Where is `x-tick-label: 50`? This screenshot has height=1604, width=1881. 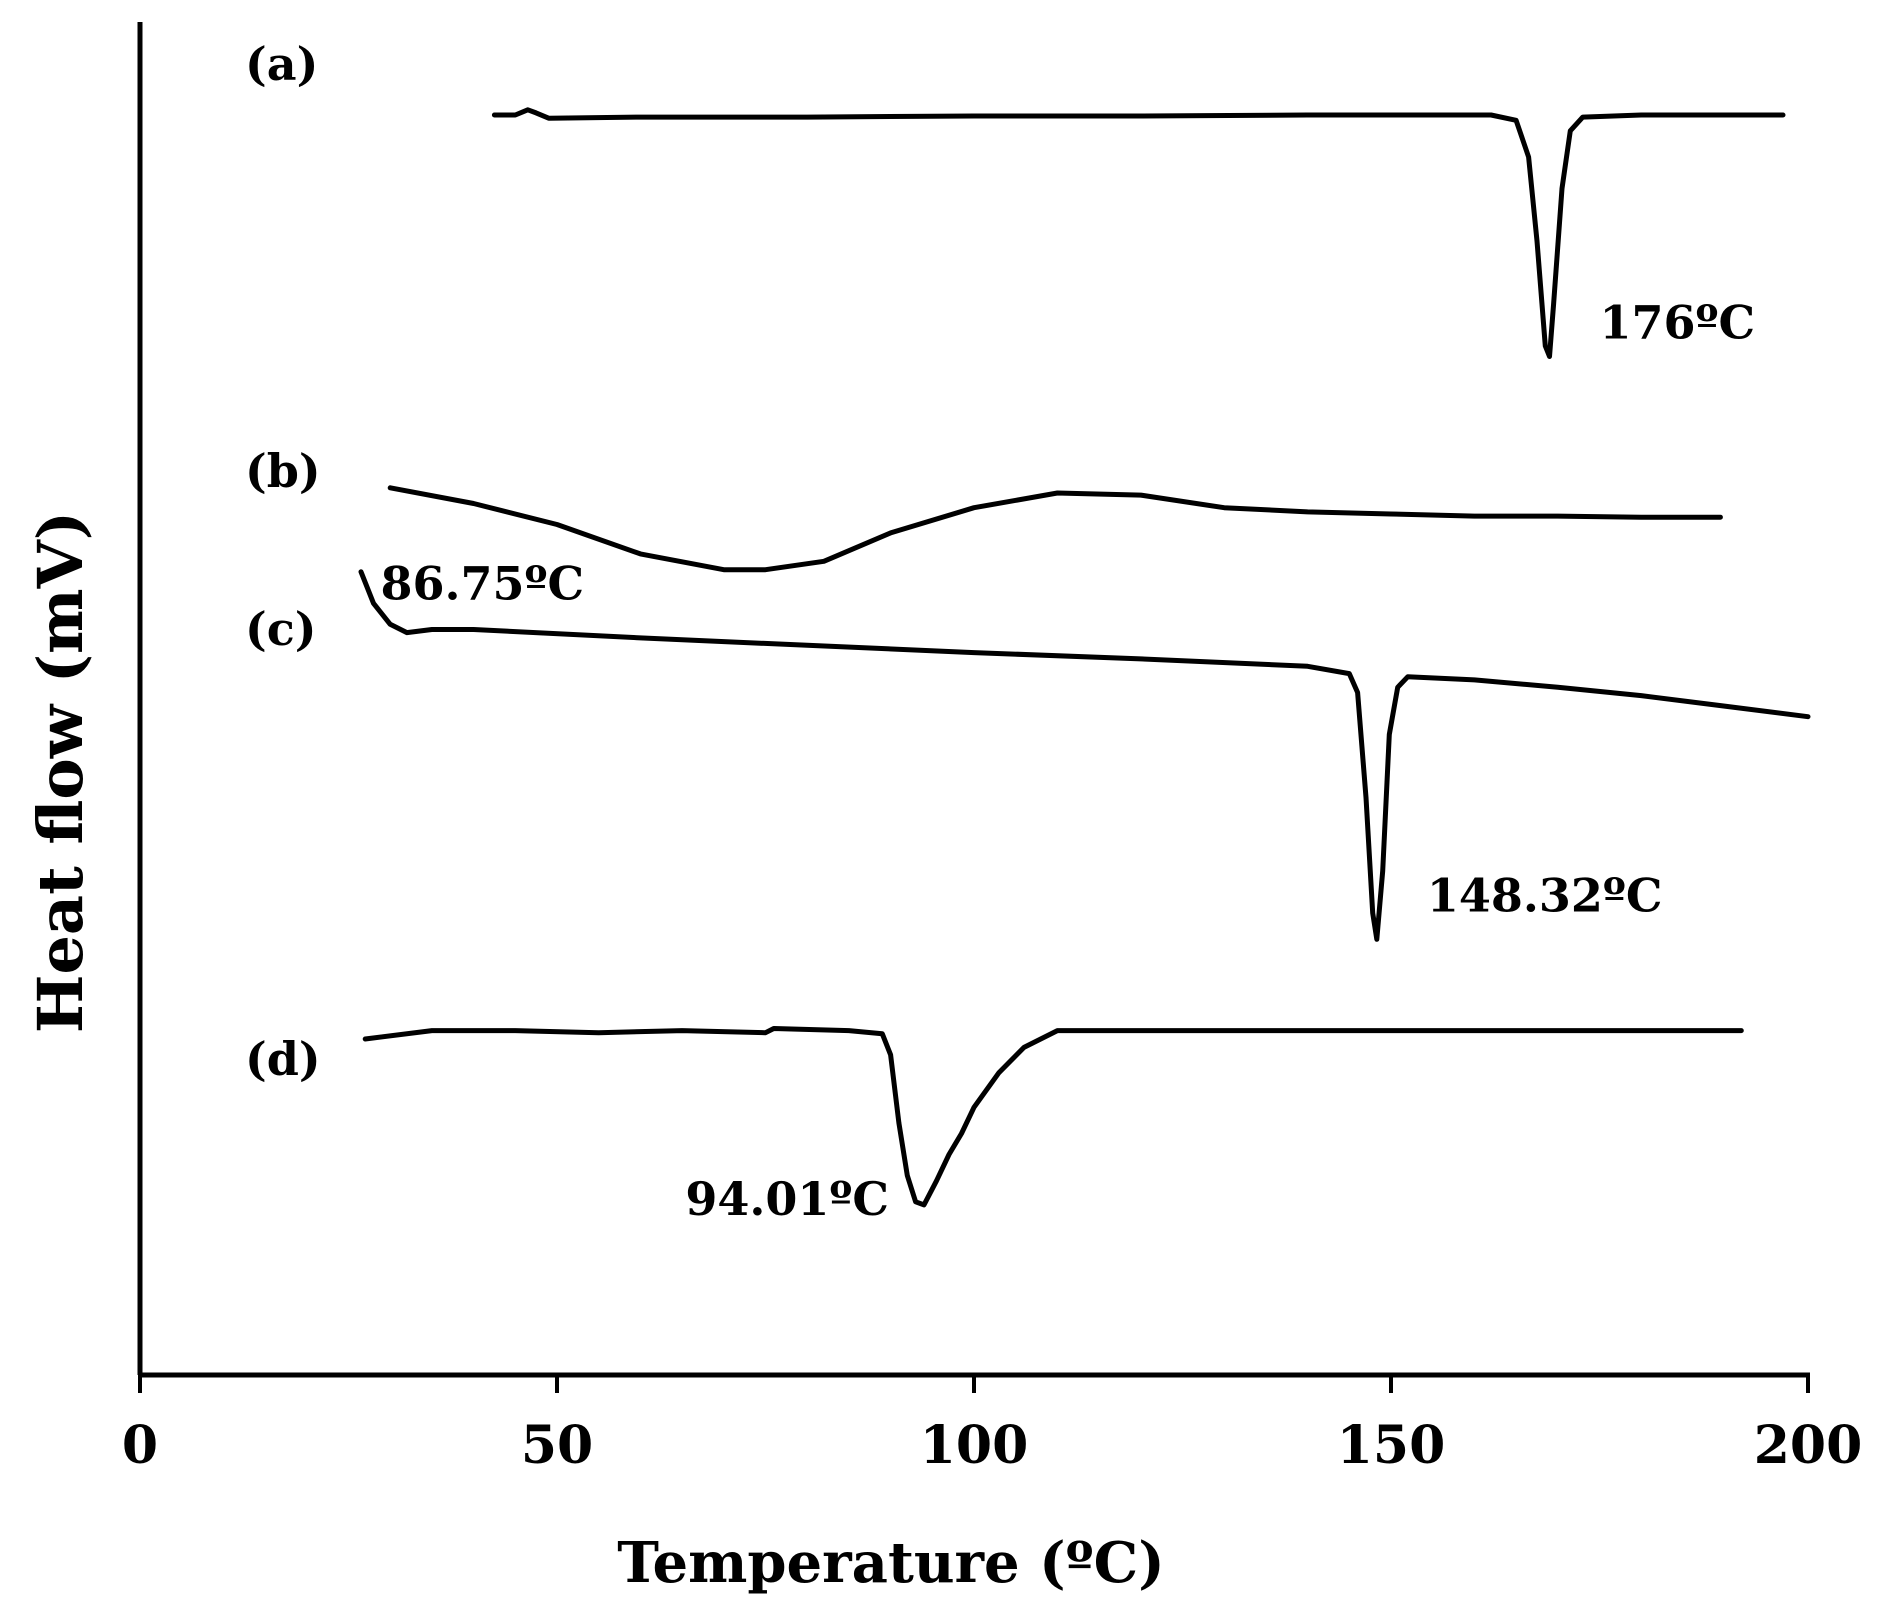 x-tick-label: 50 is located at coordinates (557, 1445).